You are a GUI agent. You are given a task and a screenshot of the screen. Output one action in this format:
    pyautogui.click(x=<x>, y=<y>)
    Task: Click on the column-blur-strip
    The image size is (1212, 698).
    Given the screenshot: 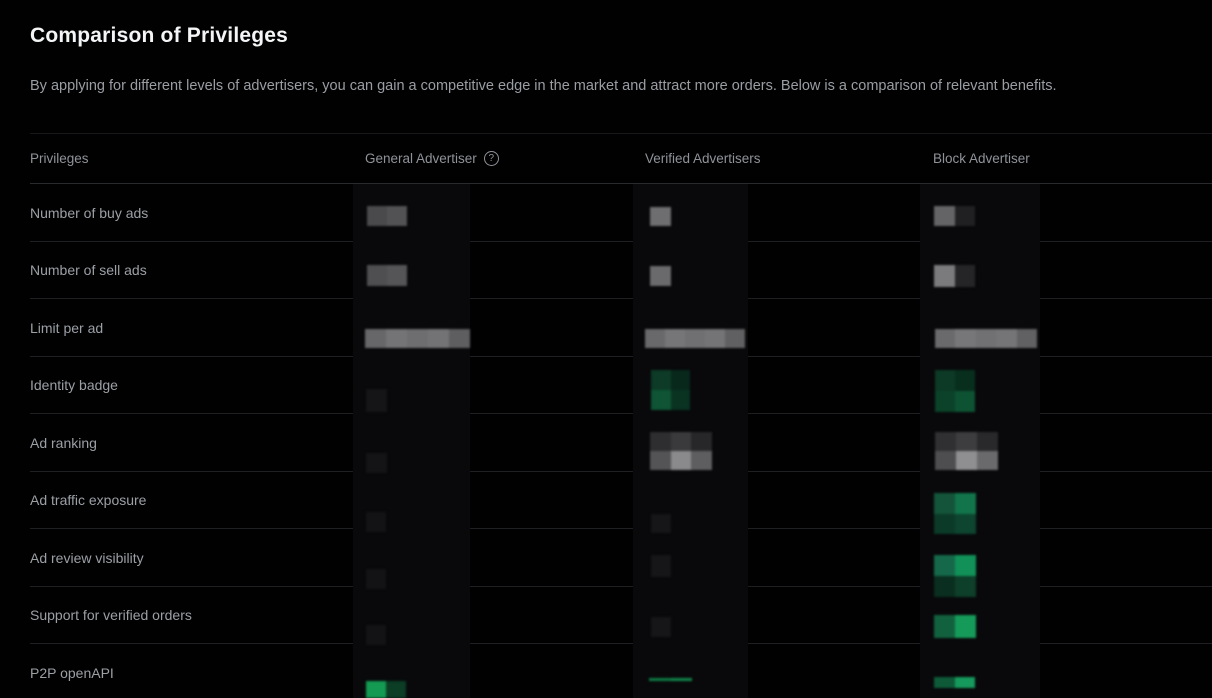 What is the action you would take?
    pyautogui.click(x=411, y=441)
    